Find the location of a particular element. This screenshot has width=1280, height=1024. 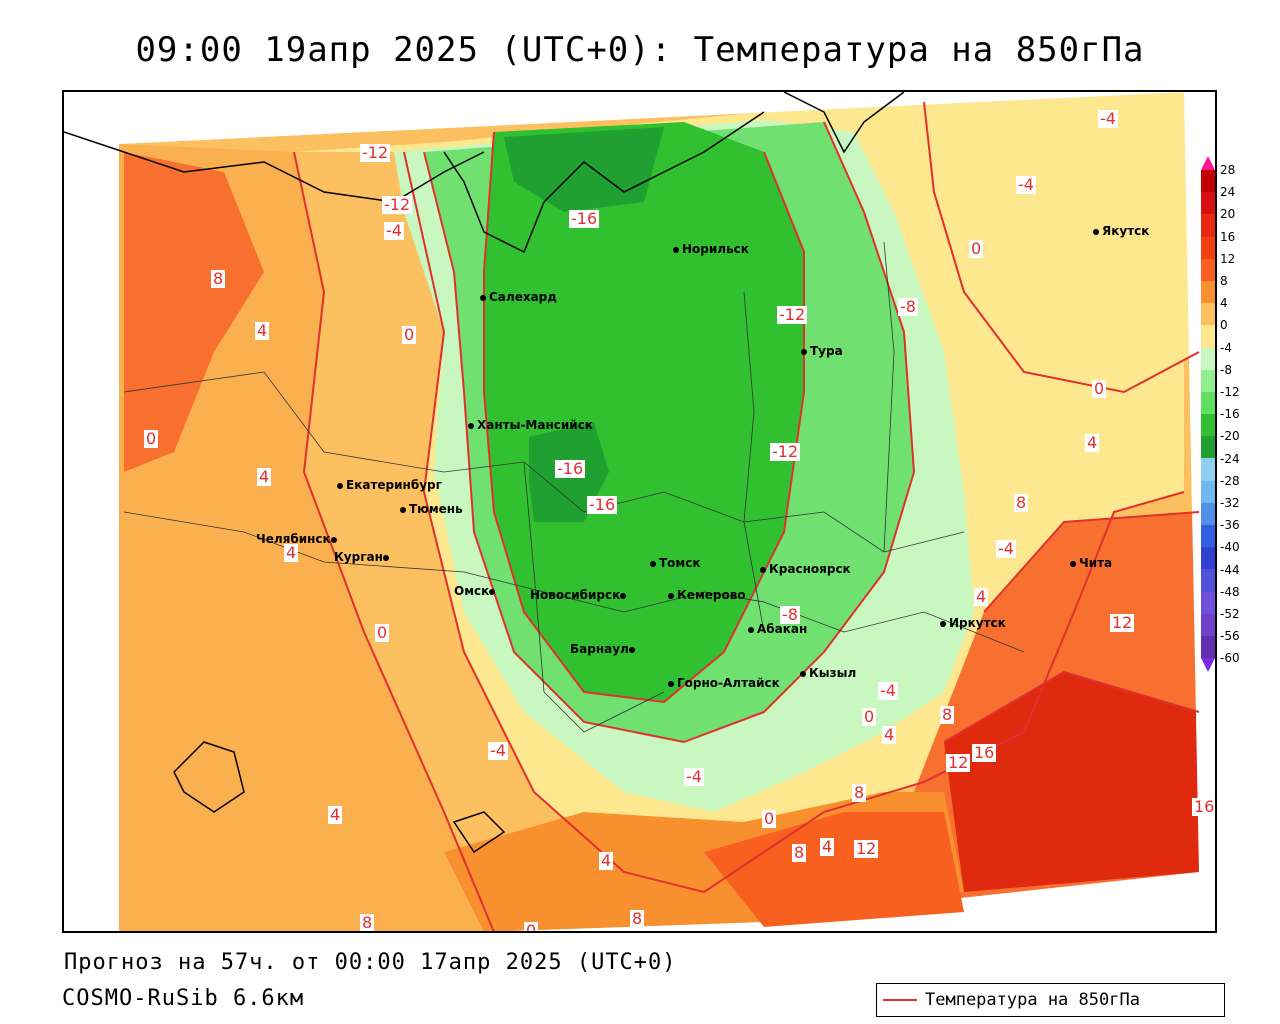

colorbar-tick-label: 0 is located at coordinates (1224, 325).